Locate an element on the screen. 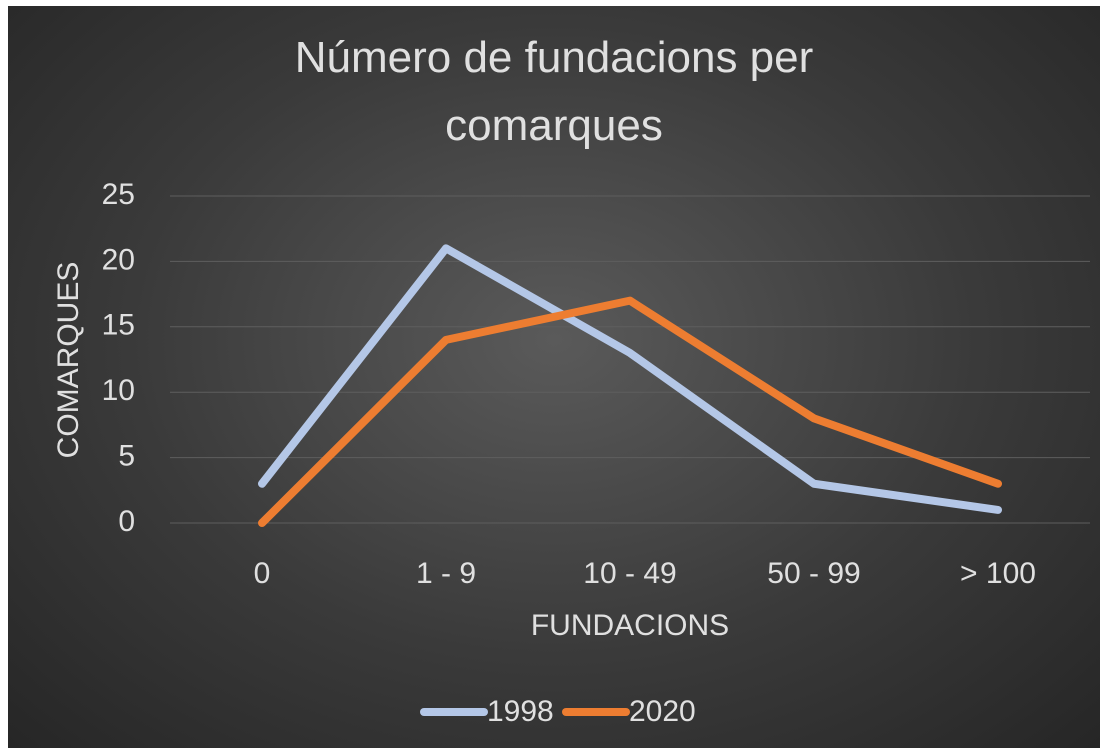 The height and width of the screenshot is (754, 1109). x-tick-label: 50 - 99 is located at coordinates (813, 573).